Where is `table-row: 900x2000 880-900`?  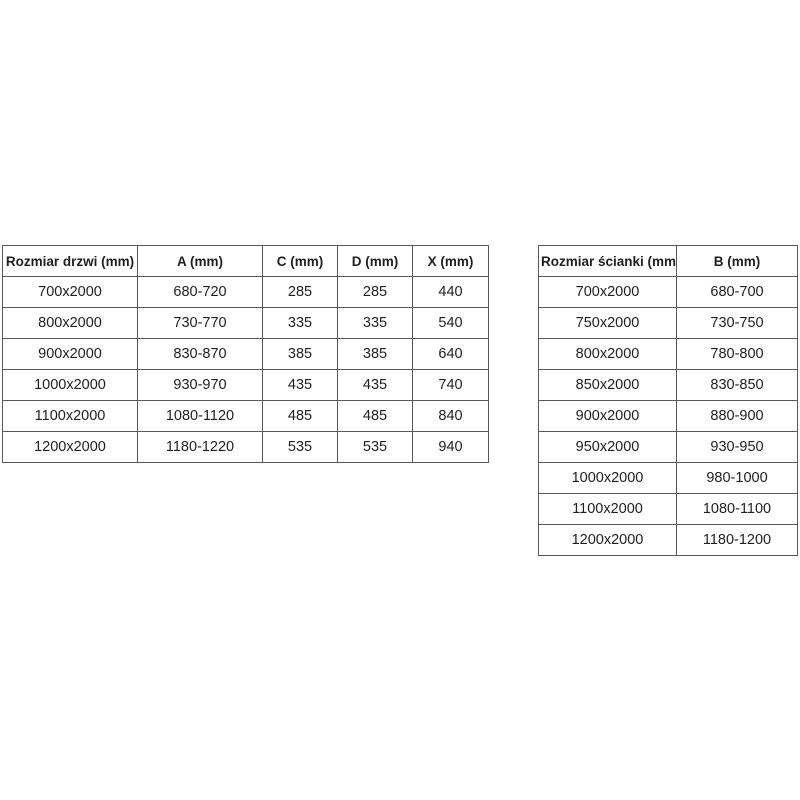 table-row: 900x2000 880-900 is located at coordinates (668, 416).